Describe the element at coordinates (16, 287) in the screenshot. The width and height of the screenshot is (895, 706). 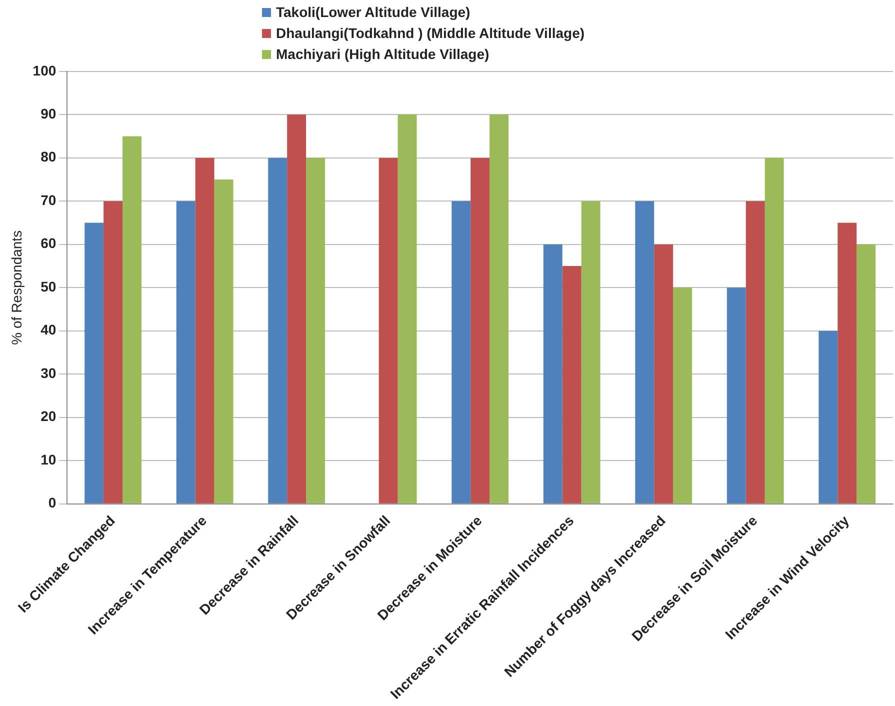
I see `y-axis-title: % of Respondants` at that location.